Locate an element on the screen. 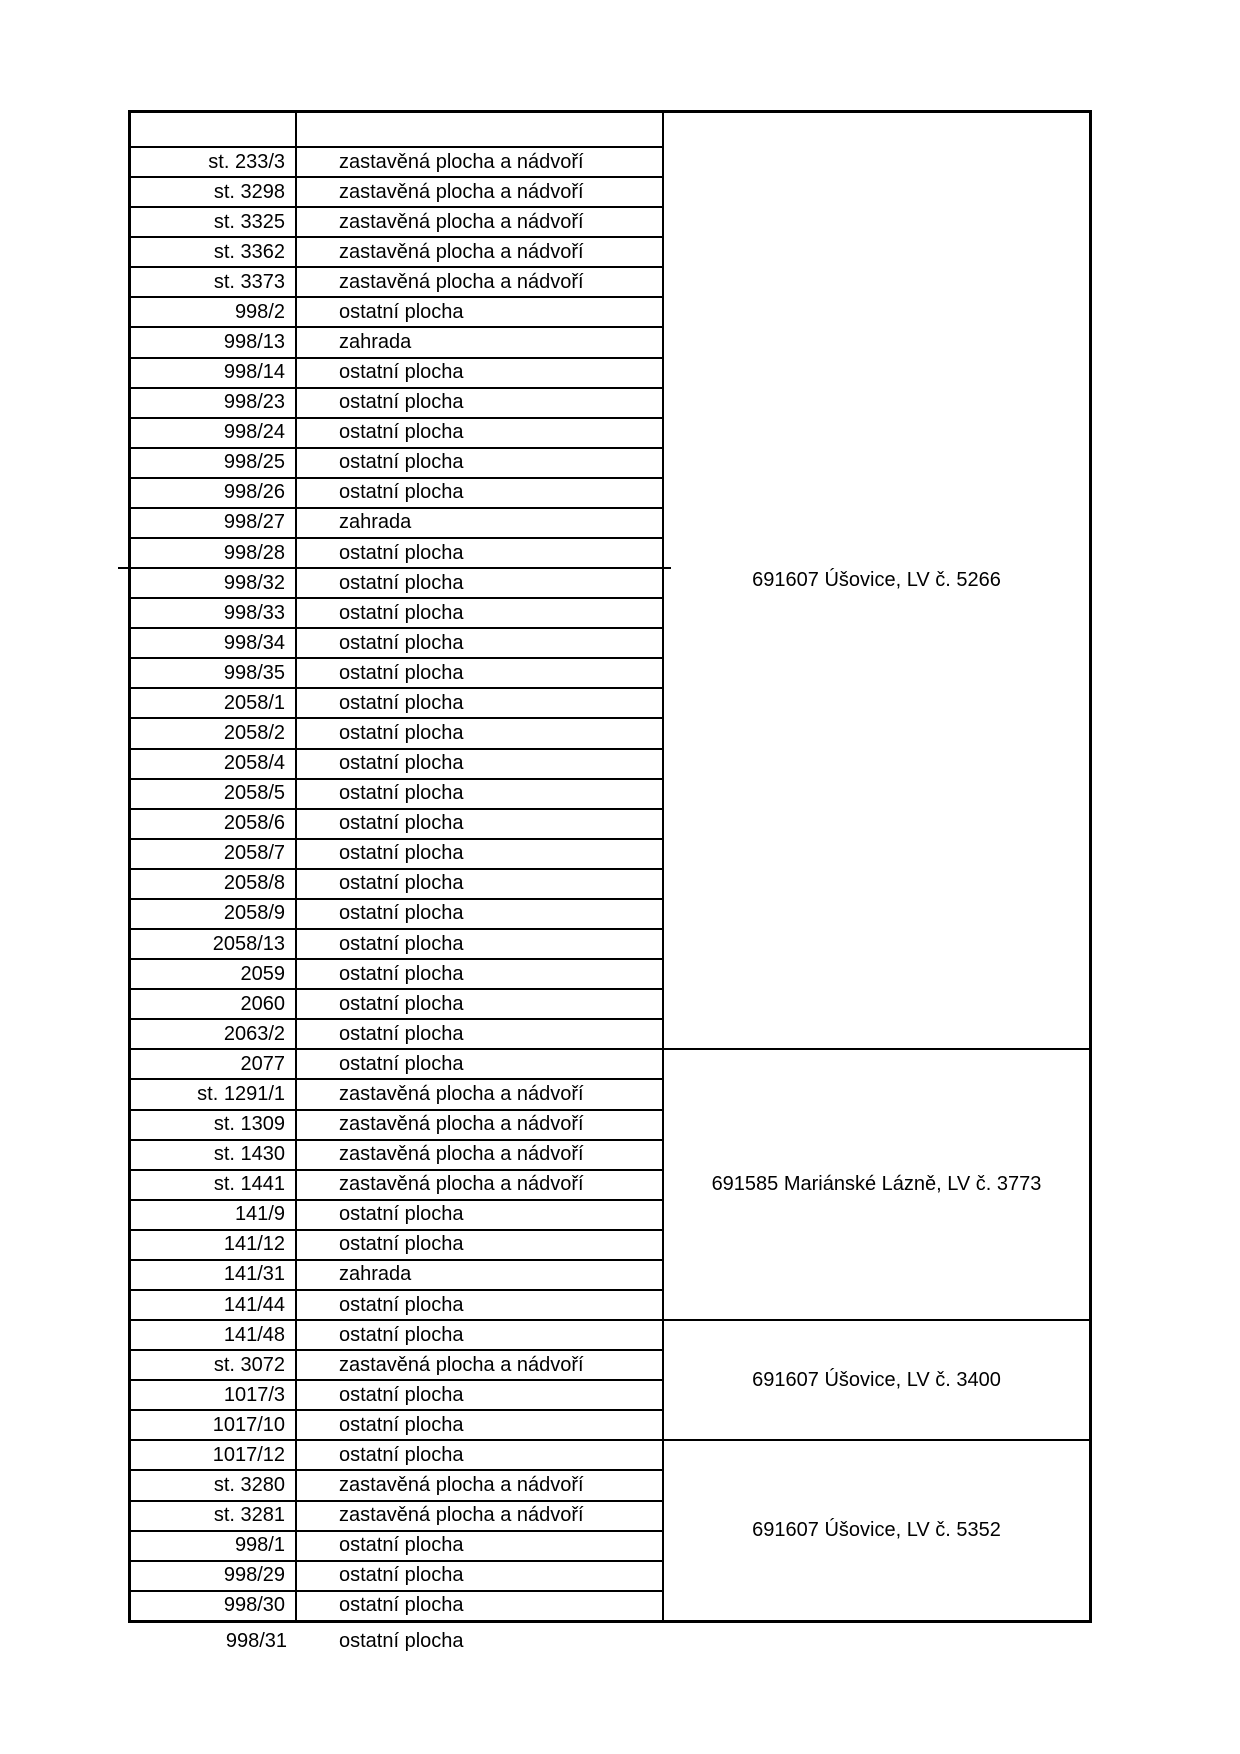 The width and height of the screenshot is (1240, 1754). parcel-cell: 2058/6 is located at coordinates (214, 823).